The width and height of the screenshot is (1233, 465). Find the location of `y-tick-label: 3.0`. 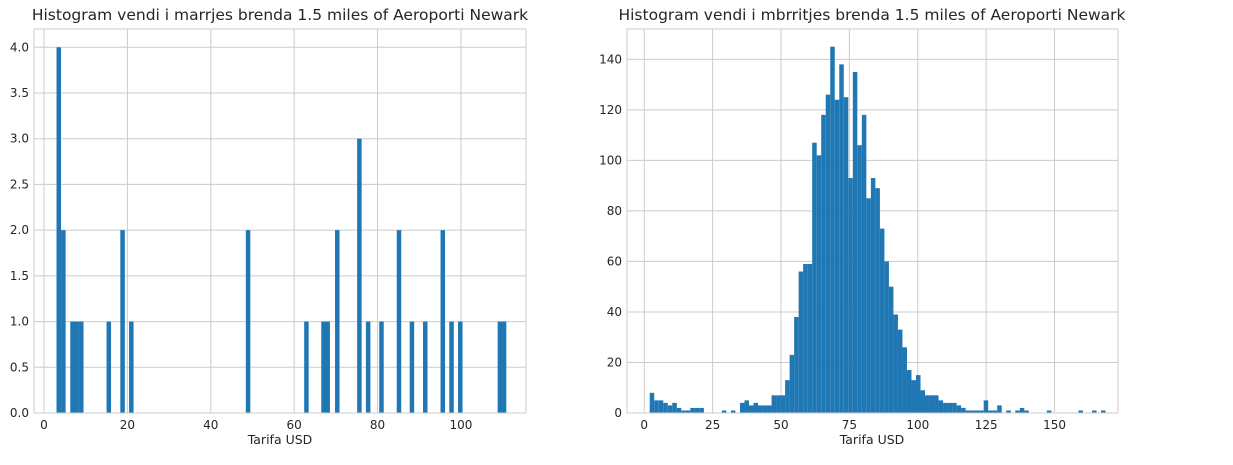

y-tick-label: 3.0 is located at coordinates (19, 139).